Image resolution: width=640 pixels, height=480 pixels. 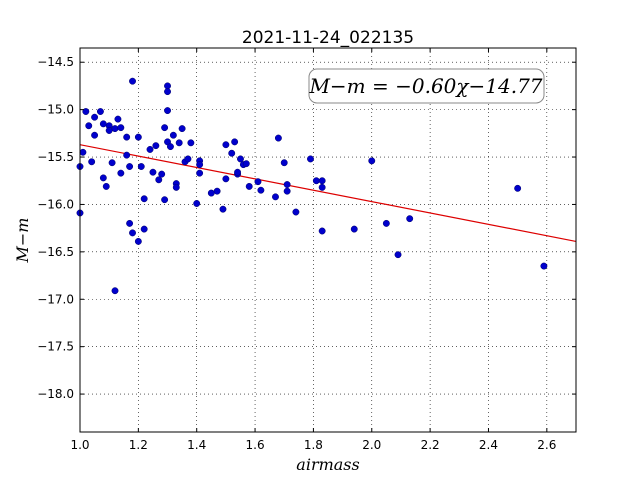 What do you see at coordinates (55, 252) in the screenshot?
I see `y-tick-label: −16.5` at bounding box center [55, 252].